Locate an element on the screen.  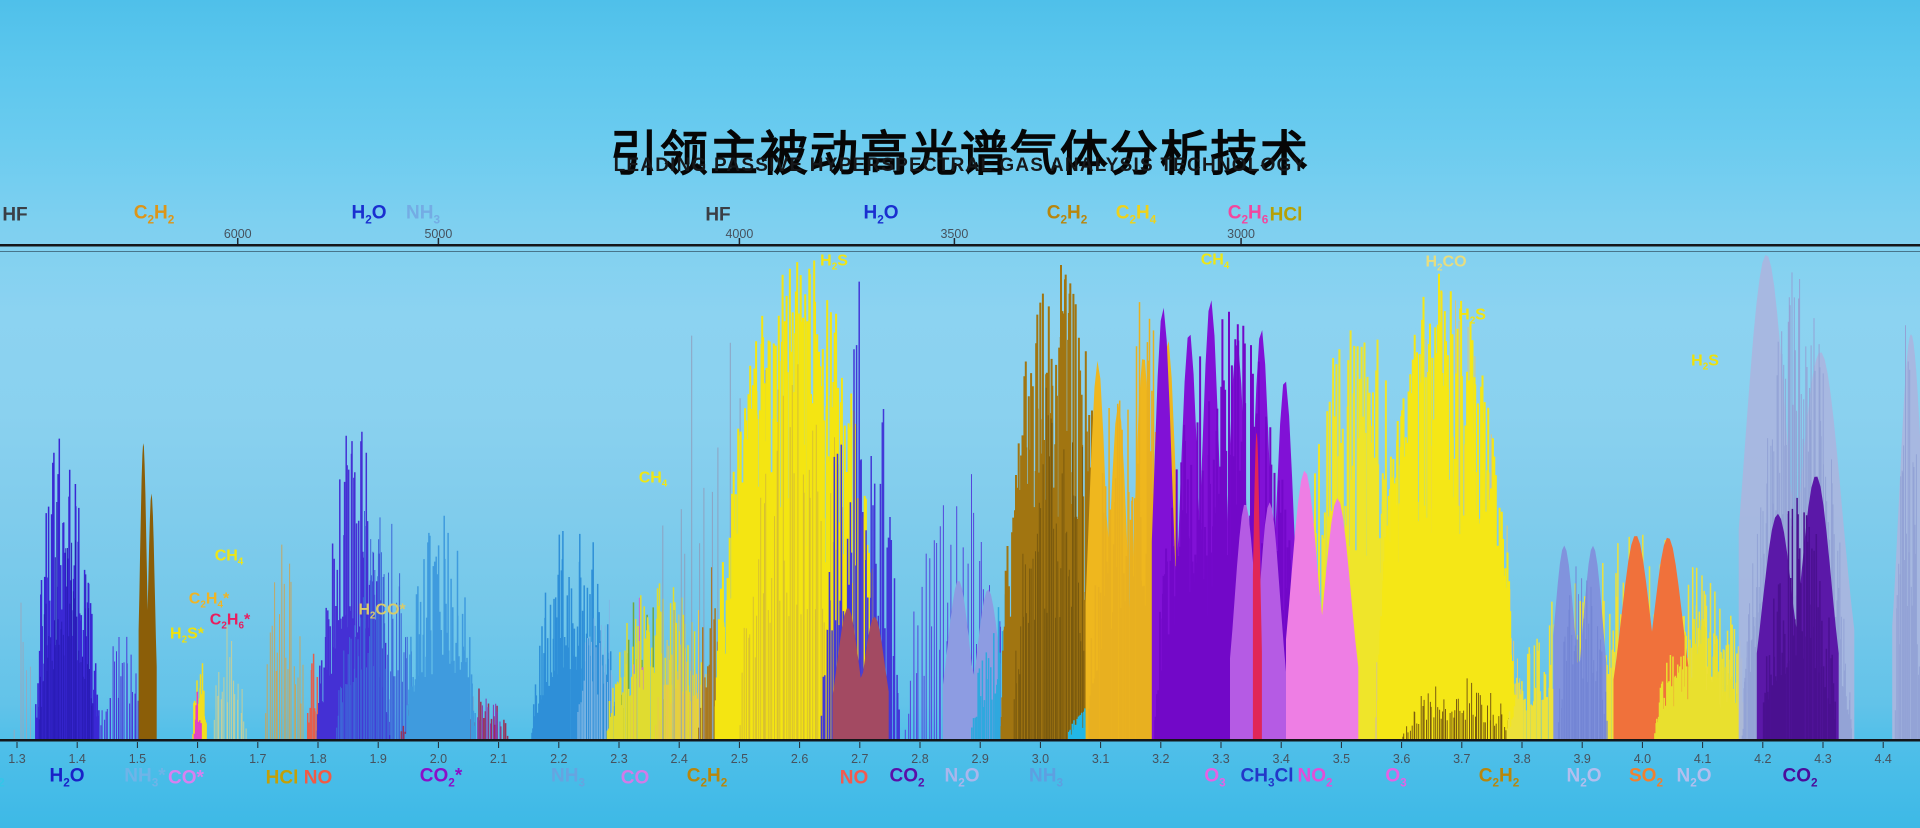
wavelength-tick-label: 2.7 is located at coordinates (860, 759).